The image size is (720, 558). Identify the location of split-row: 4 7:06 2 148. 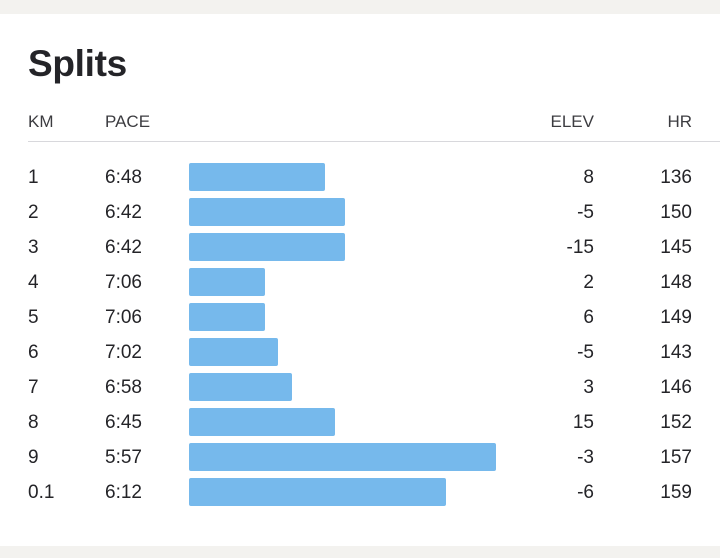
(360, 282).